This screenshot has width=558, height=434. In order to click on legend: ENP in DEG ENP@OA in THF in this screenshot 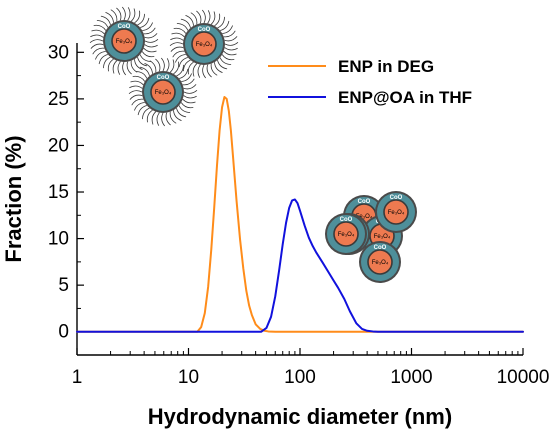, I will do `click(370, 82)`.